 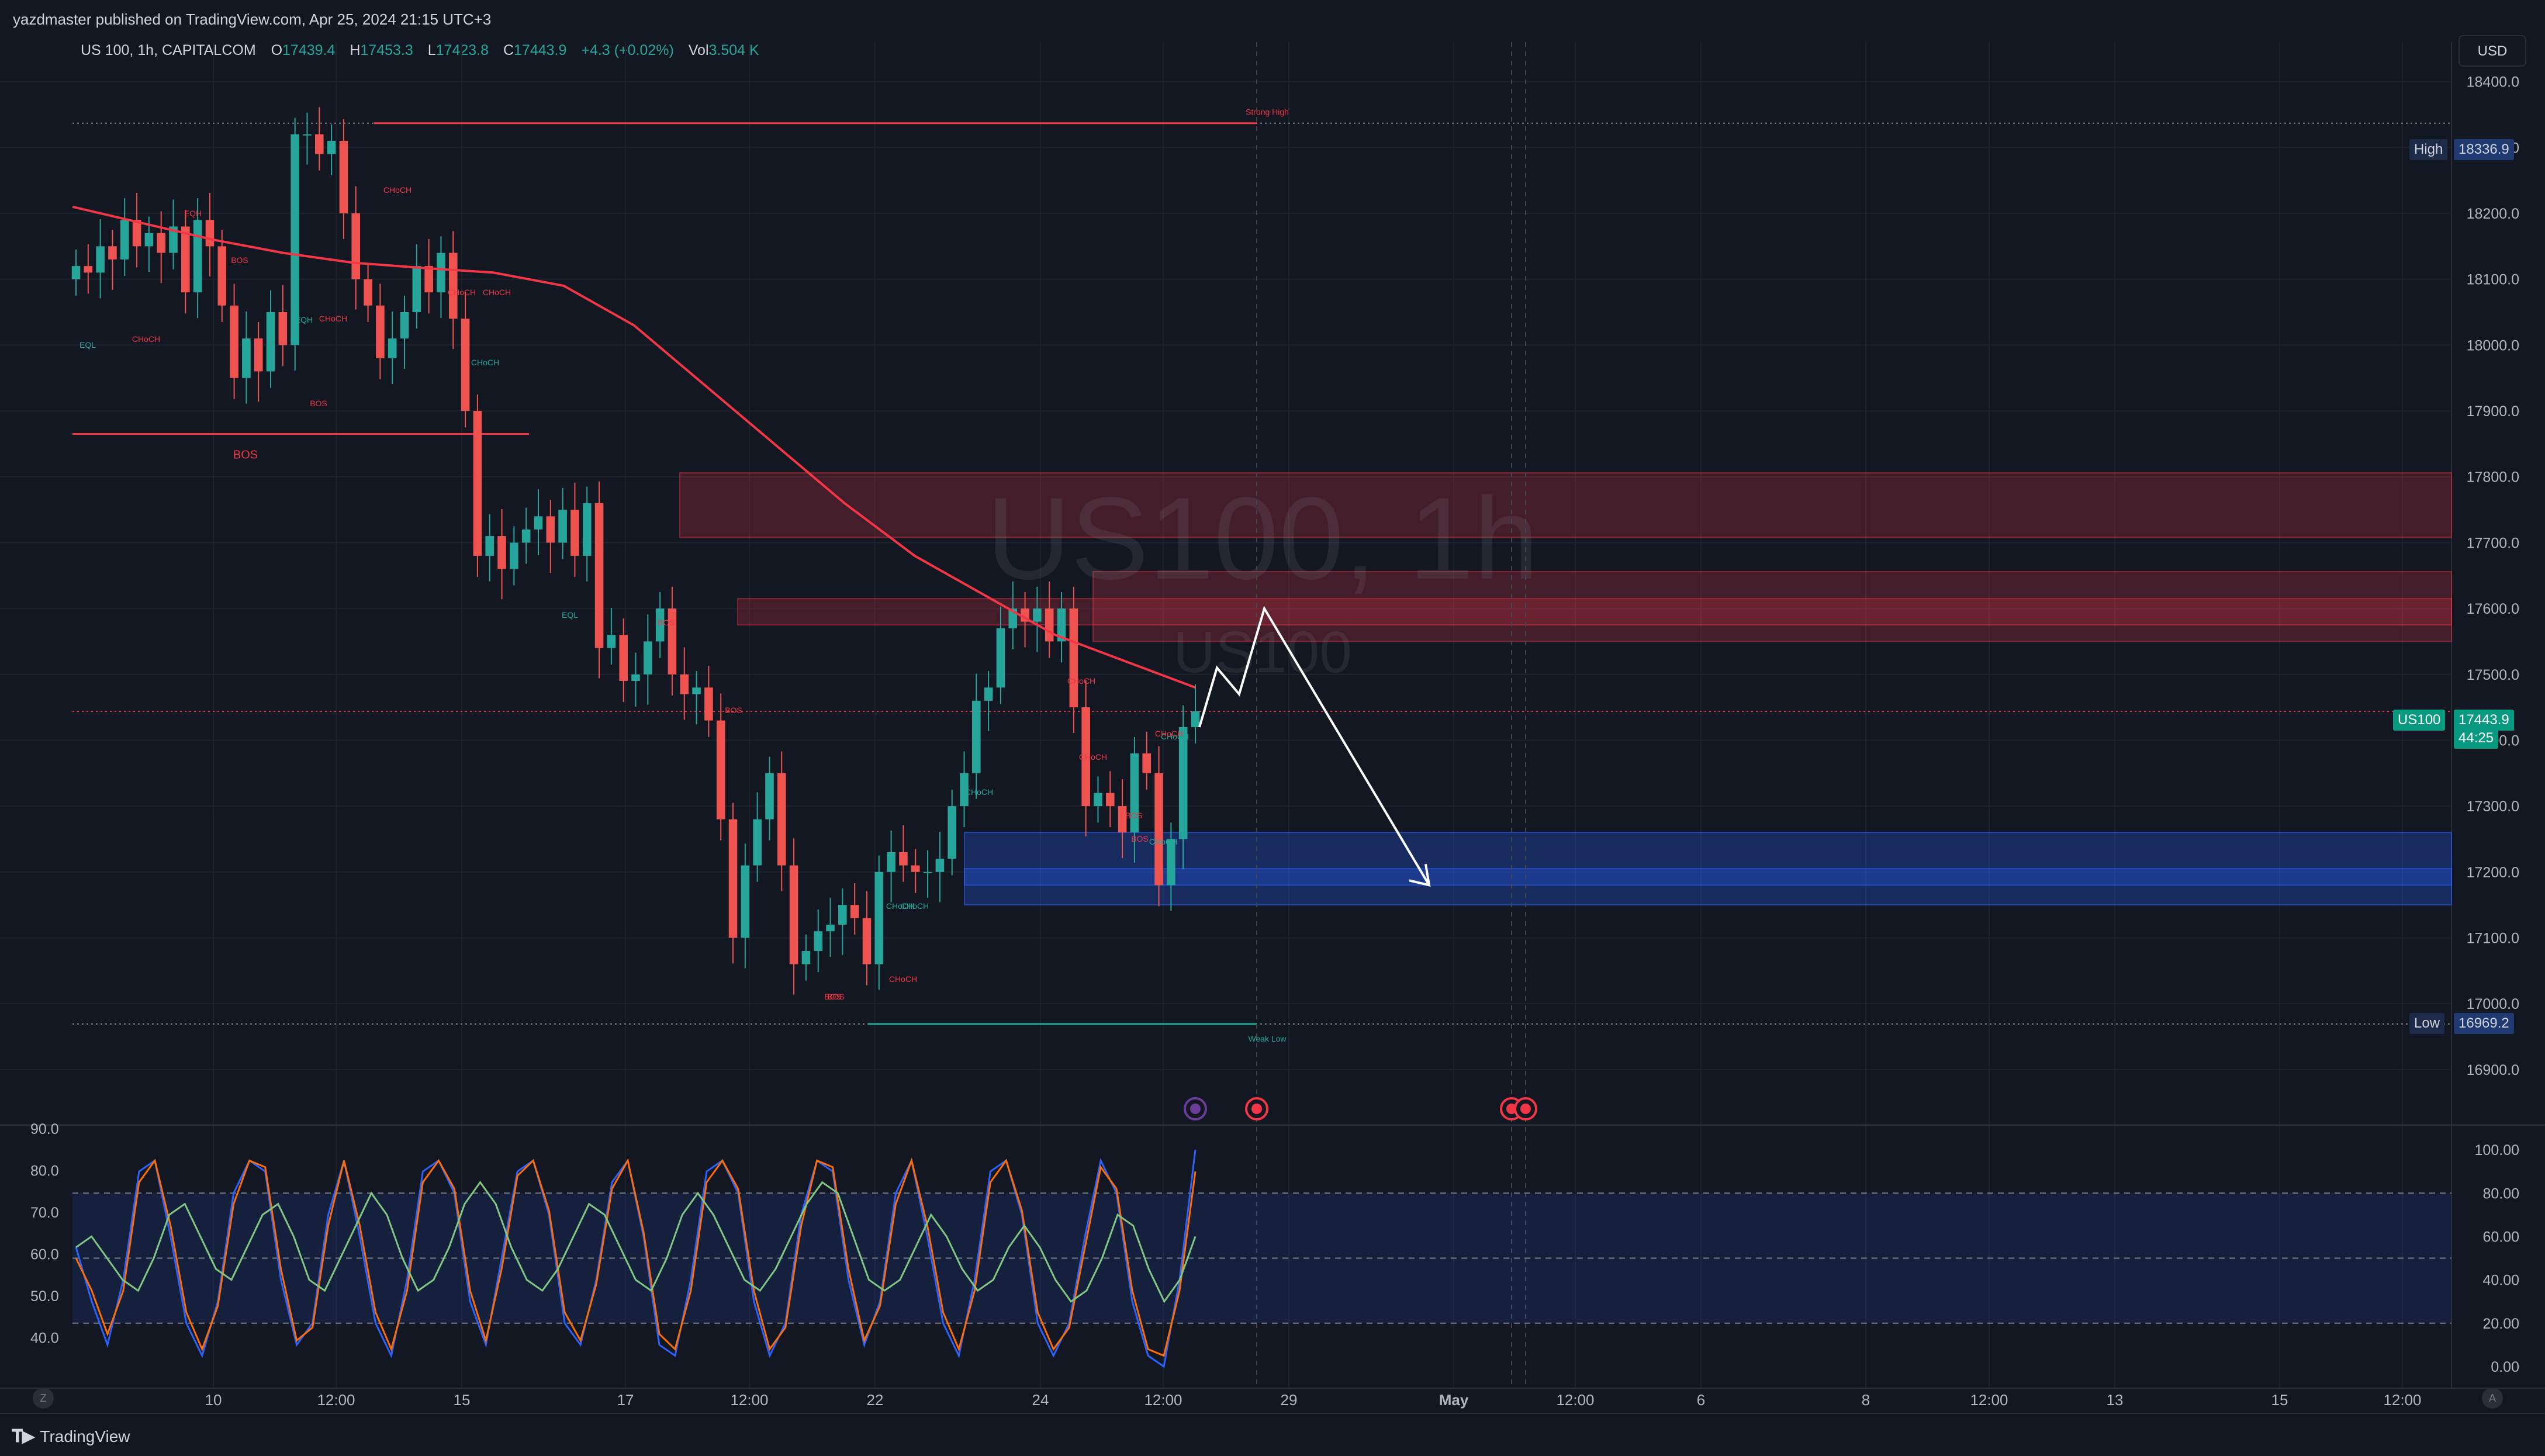 What do you see at coordinates (2493, 1004) in the screenshot?
I see `price-tick-label: 17000.0` at bounding box center [2493, 1004].